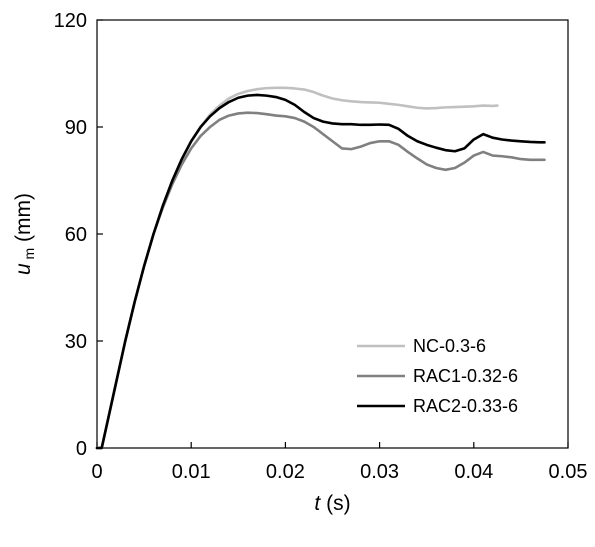  I want to click on y-tick-label: 90, so click(76, 128).